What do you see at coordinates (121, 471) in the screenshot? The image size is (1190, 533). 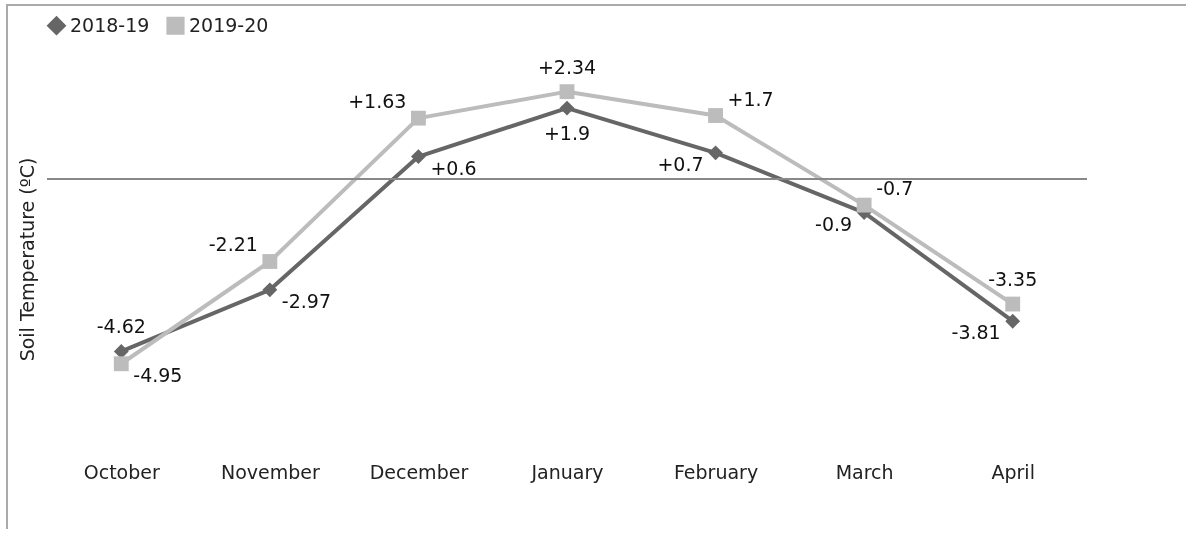 I see `x-tick-label: October` at bounding box center [121, 471].